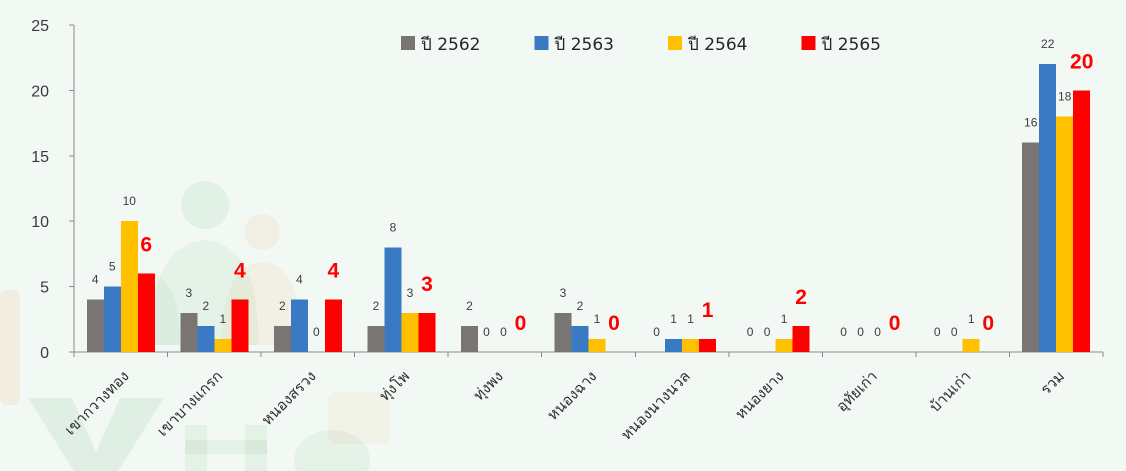  What do you see at coordinates (146, 312) in the screenshot?
I see `bar-series4-cat1` at bounding box center [146, 312].